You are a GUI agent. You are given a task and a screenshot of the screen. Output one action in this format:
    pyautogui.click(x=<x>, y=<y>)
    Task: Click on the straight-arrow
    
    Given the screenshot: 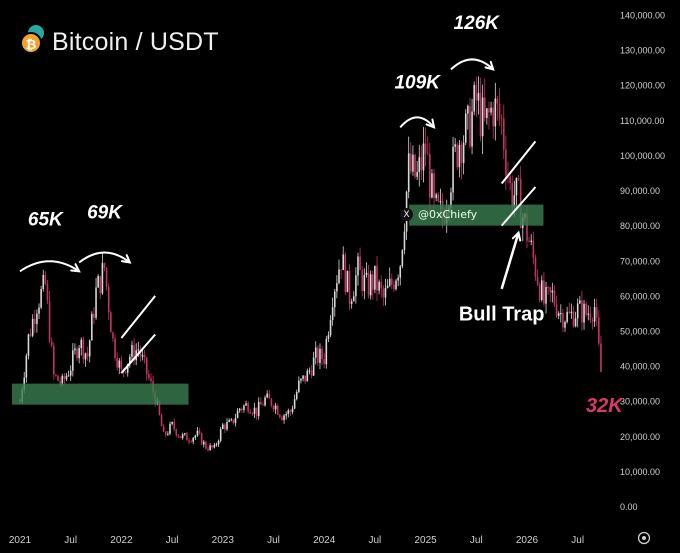 What is the action you would take?
    pyautogui.click(x=510, y=261)
    